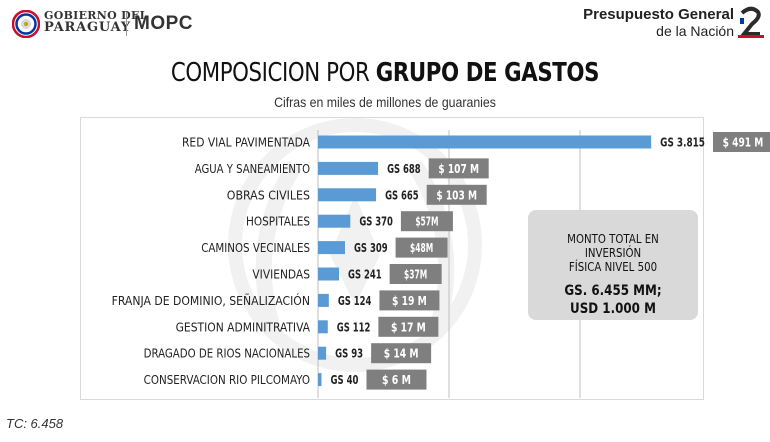 The image size is (770, 442). Describe the element at coordinates (344, 380) in the screenshot. I see `value-label: GS 40` at that location.